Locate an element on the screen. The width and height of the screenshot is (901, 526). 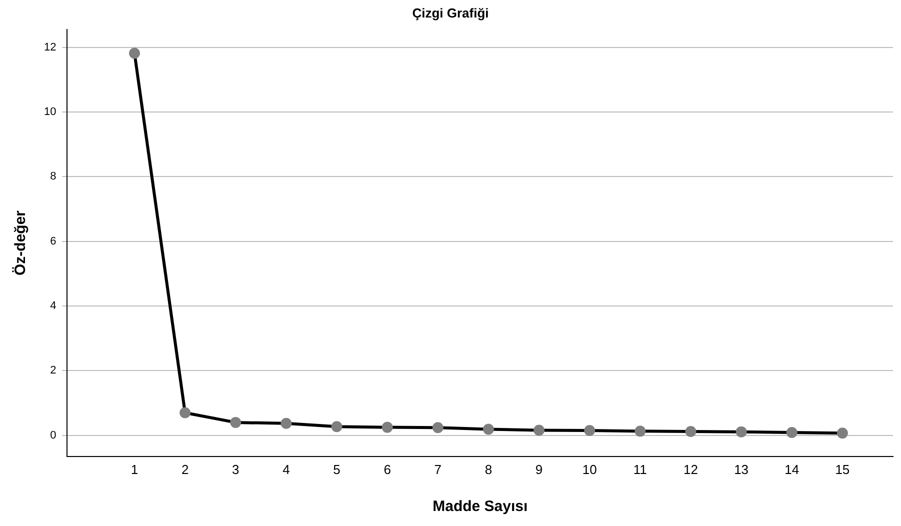
y-axis-title: Öz-değer is located at coordinates (21, 243).